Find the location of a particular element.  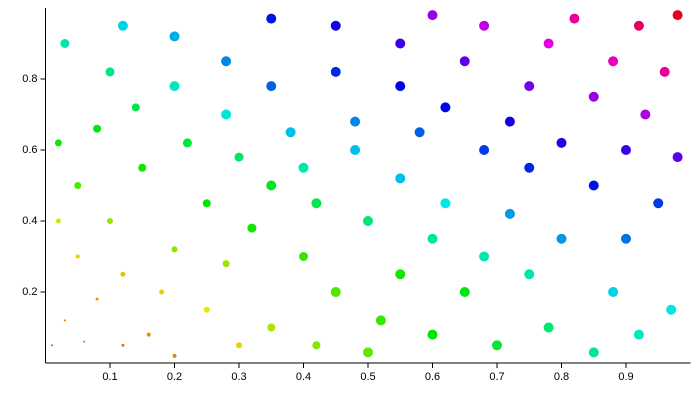

x-tick-label: 0.3 is located at coordinates (238, 377).